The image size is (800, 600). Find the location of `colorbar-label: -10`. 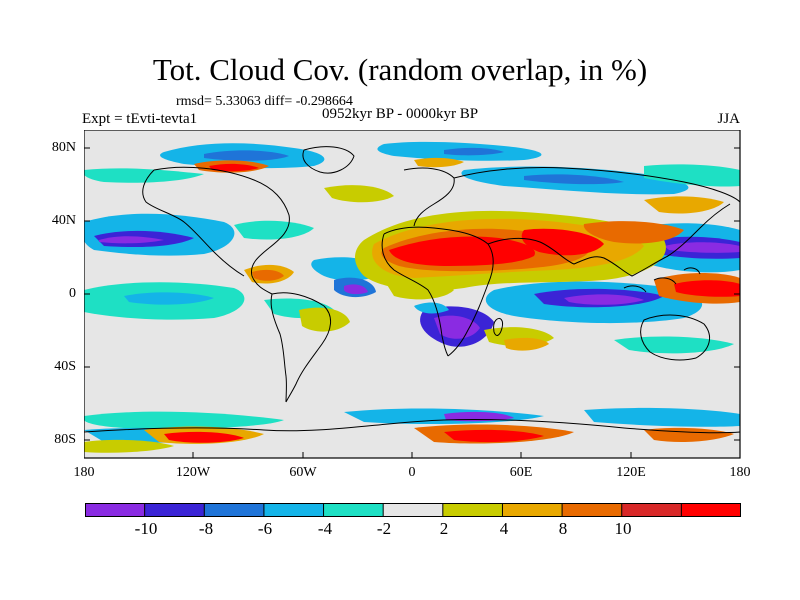

colorbar-label: -10 is located at coordinates (146, 528).